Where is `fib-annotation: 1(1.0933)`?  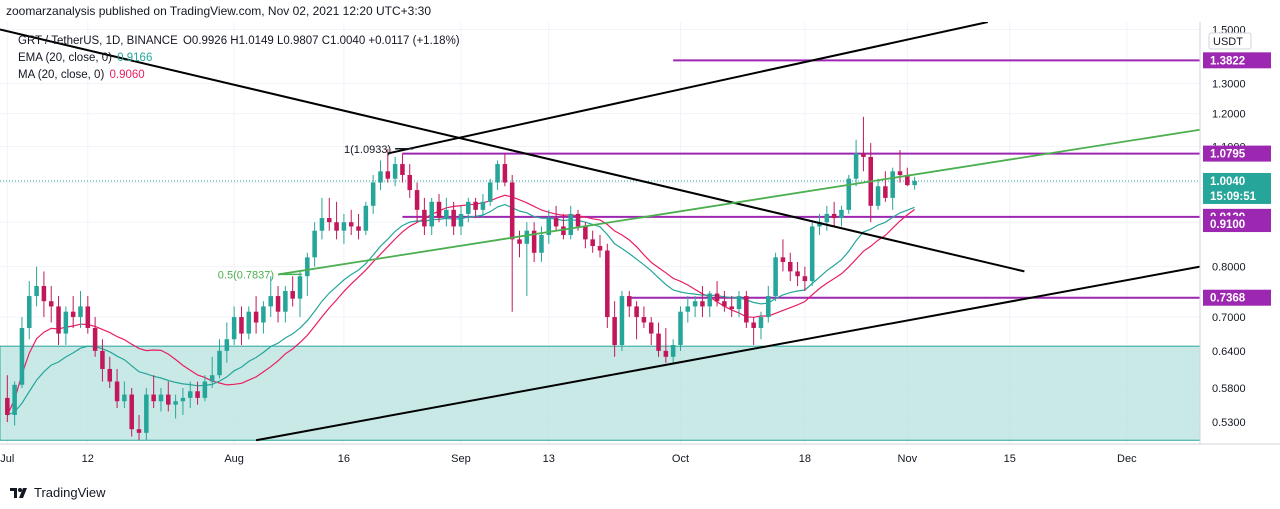
fib-annotation: 1(1.0933) is located at coordinates (367, 150).